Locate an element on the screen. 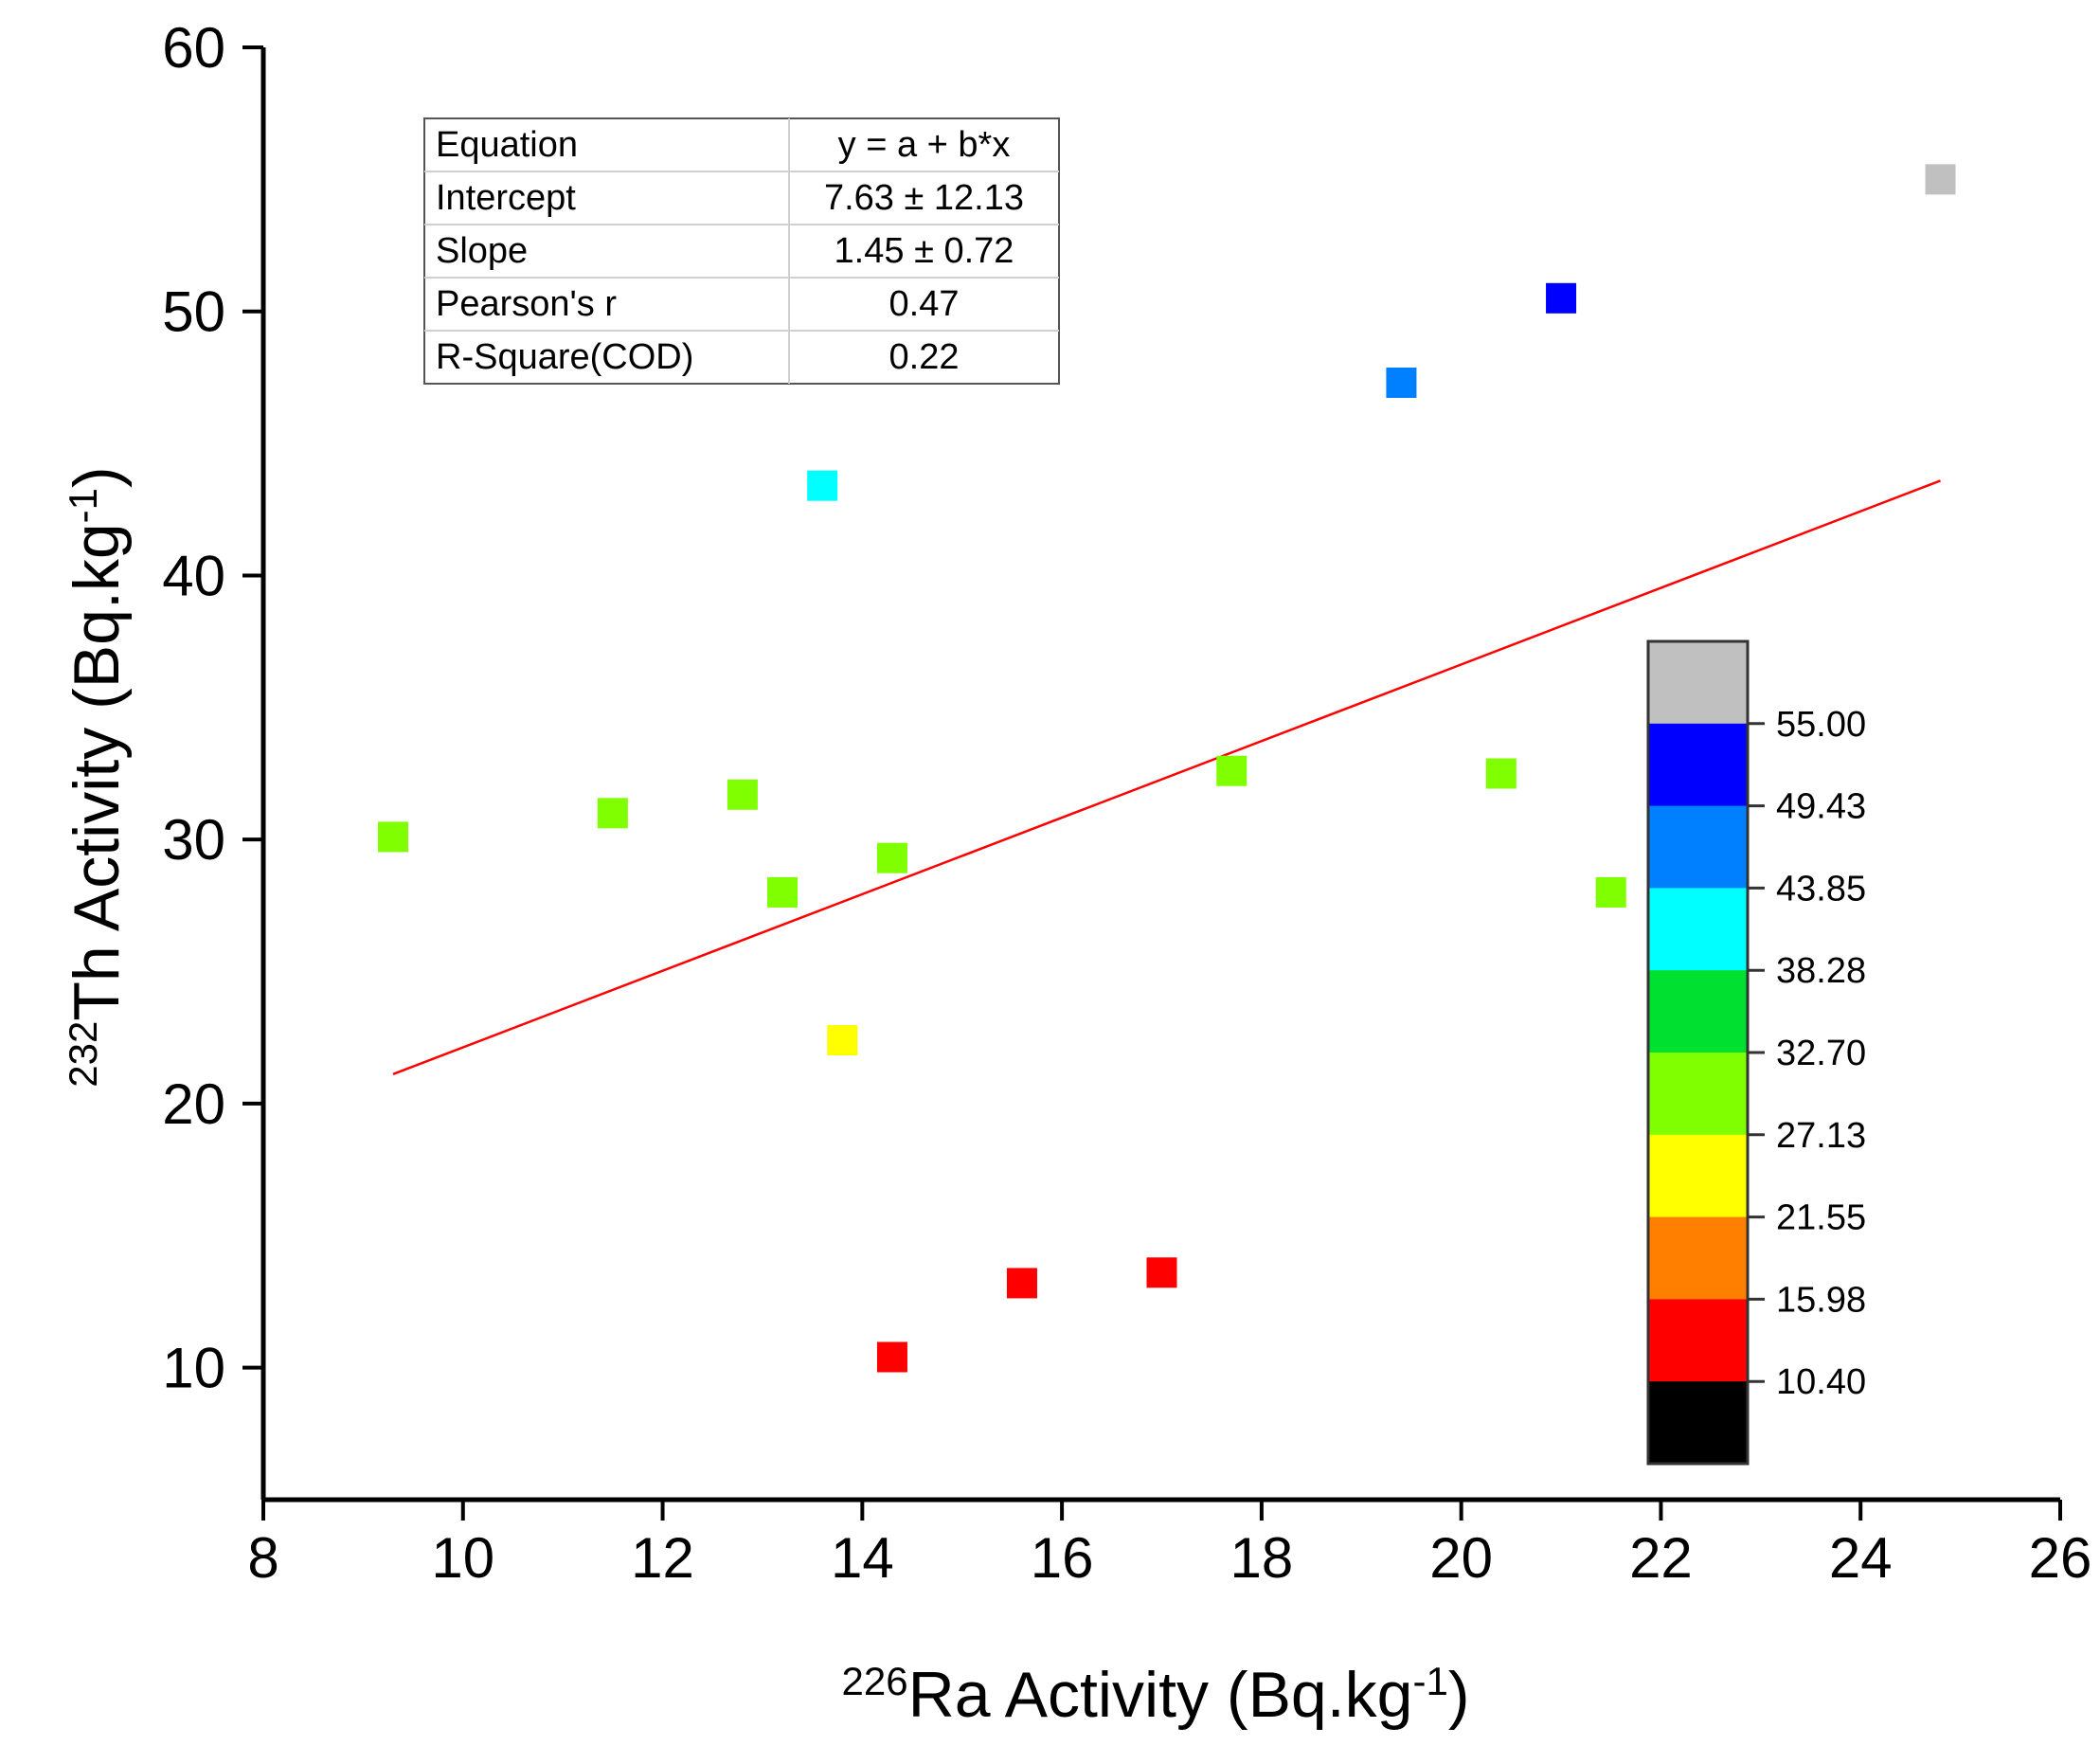 Image resolution: width=2100 pixels, height=1764 pixels. fit-table-label: Intercept is located at coordinates (506, 198).